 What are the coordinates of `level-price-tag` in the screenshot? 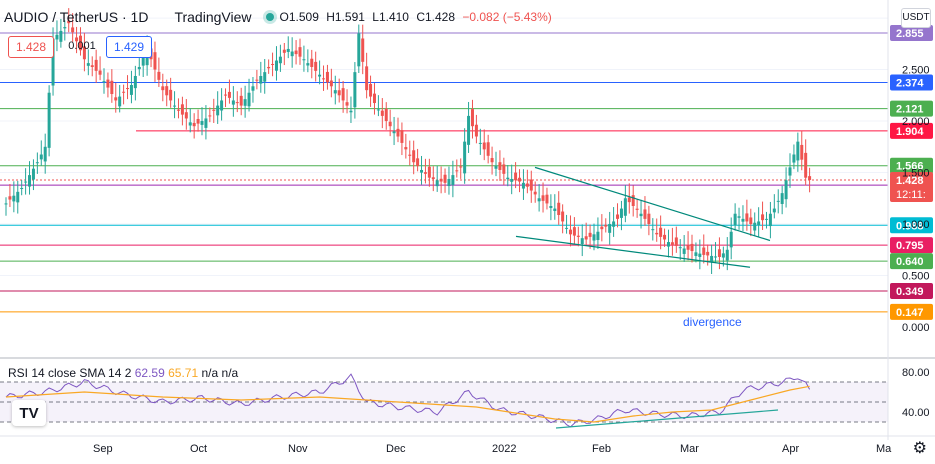 It's located at (911, 261).